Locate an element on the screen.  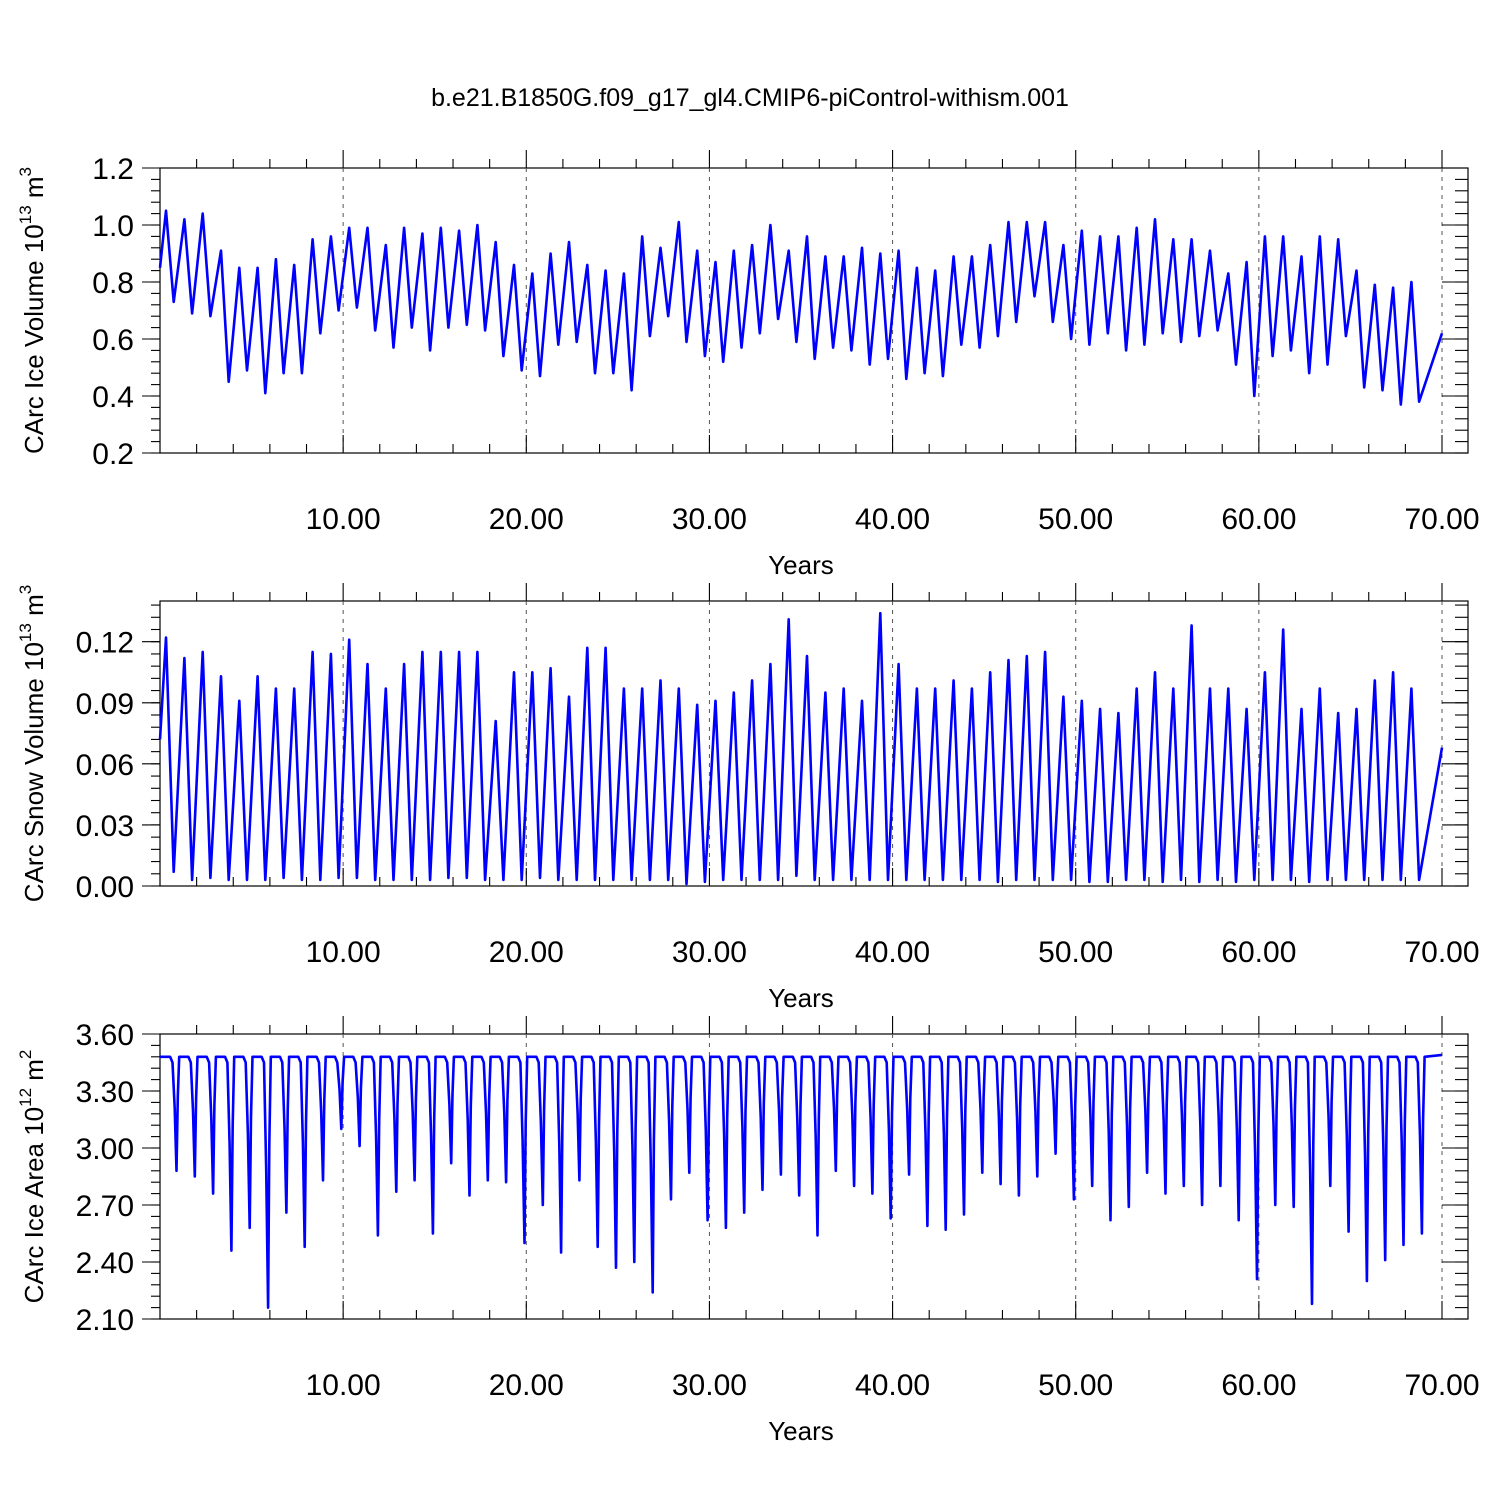
y-tick-label: 0.4 is located at coordinates (113, 397).